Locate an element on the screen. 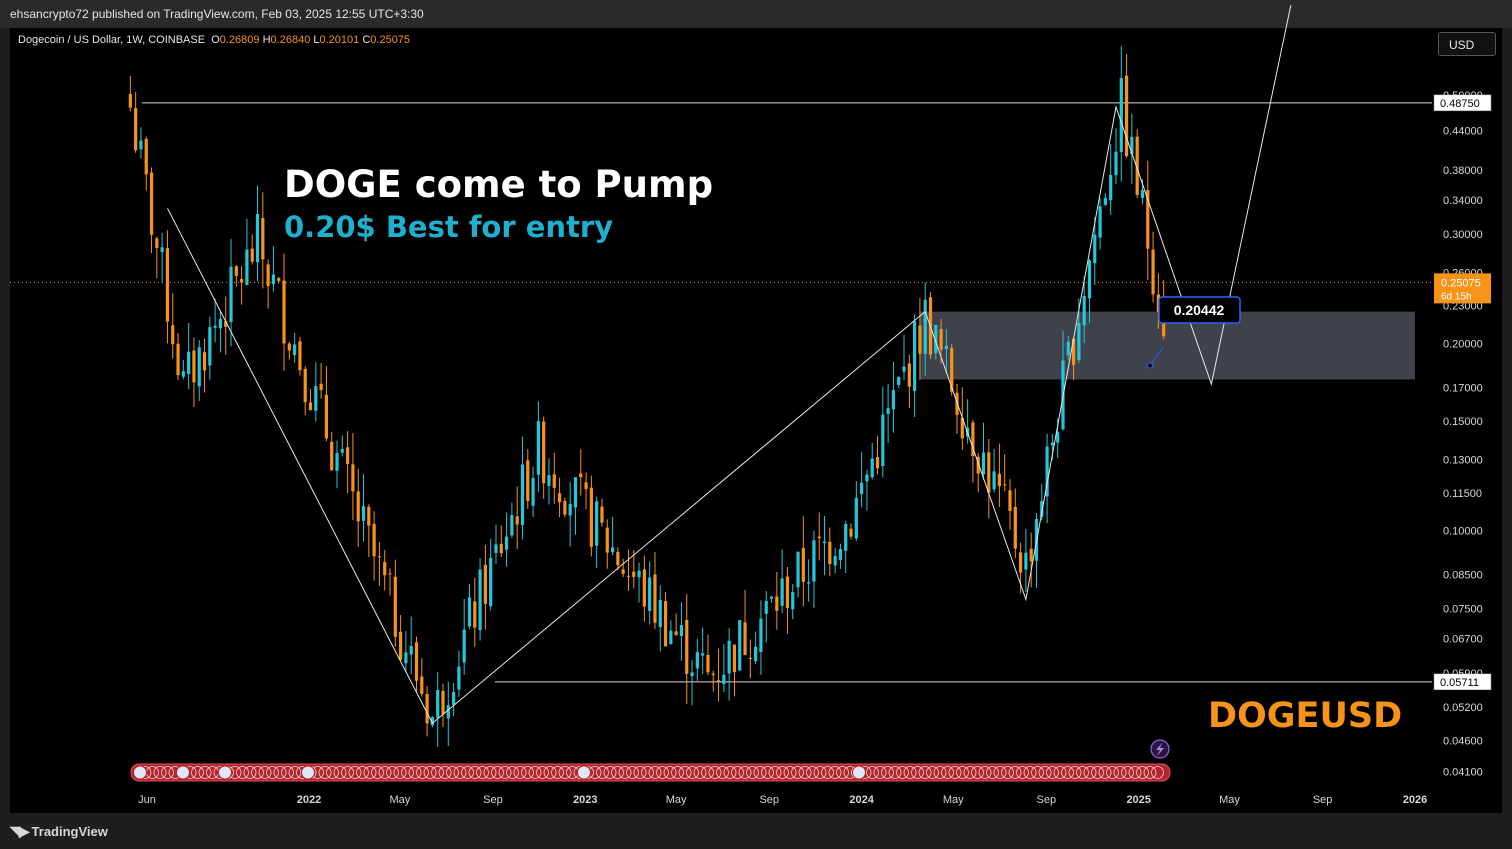 The height and width of the screenshot is (849, 1512). headline-text: DOGE come to Pump is located at coordinates (498, 184).